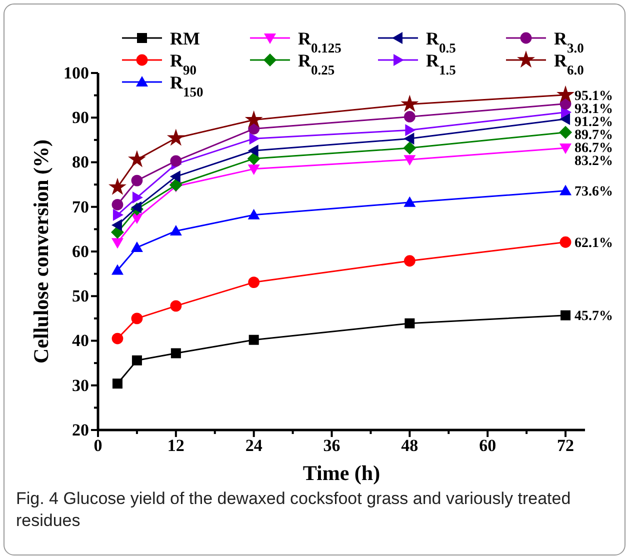 The height and width of the screenshot is (559, 629). What do you see at coordinates (409, 446) in the screenshot?
I see `x-tick-label: 48` at bounding box center [409, 446].